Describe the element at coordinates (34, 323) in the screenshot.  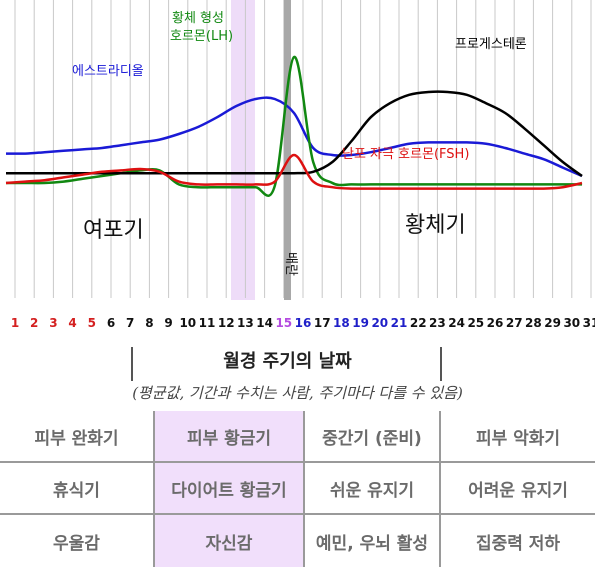
I see `day-label: 2` at that location.